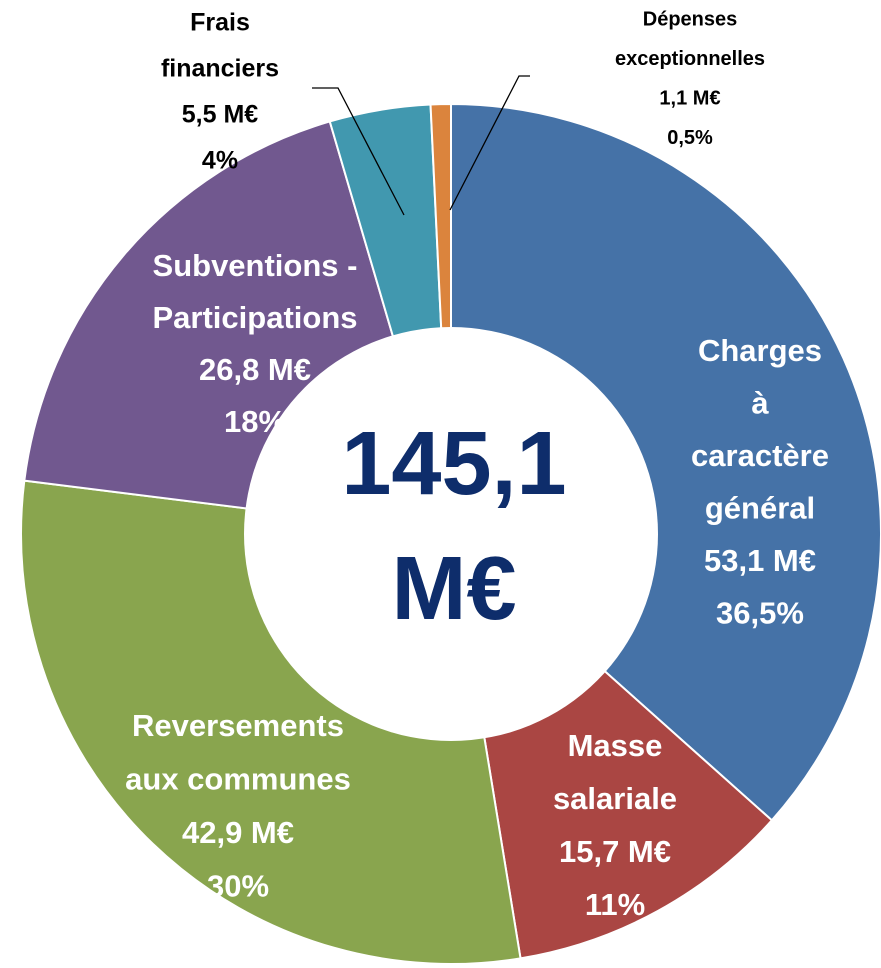 Image resolution: width=881 pixels, height=968 pixels. What do you see at coordinates (255, 317) in the screenshot?
I see `slice-label: Participations` at bounding box center [255, 317].